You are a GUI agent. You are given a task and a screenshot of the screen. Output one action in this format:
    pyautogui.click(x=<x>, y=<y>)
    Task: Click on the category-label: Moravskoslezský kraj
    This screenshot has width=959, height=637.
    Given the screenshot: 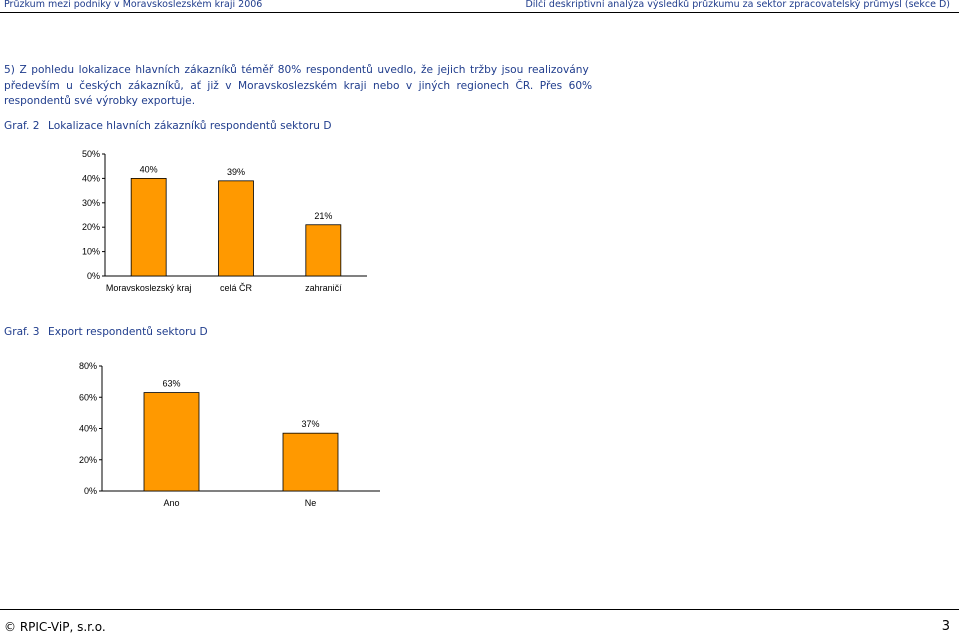 What is the action you would take?
    pyautogui.click(x=149, y=288)
    